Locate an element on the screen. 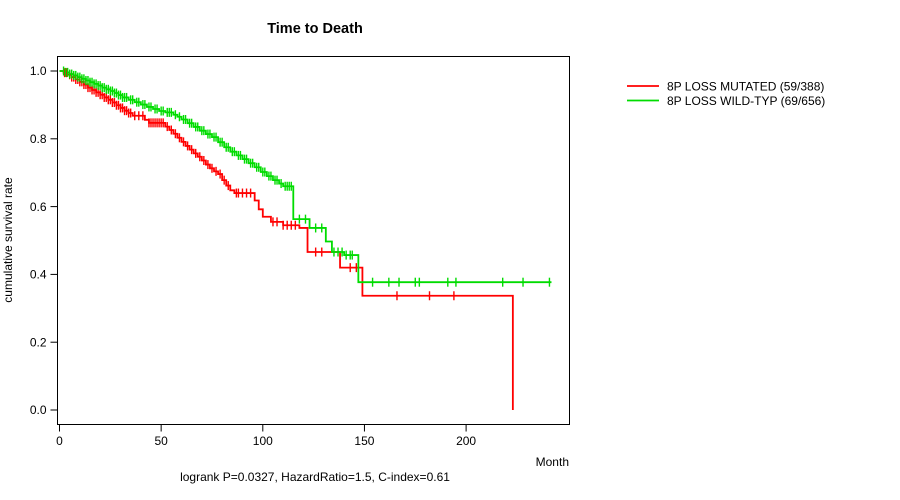 The image size is (900, 500). y-axis-ticks: 1.0 0.8 0.6 0.4 0.2 0.0 is located at coordinates (44, 240).